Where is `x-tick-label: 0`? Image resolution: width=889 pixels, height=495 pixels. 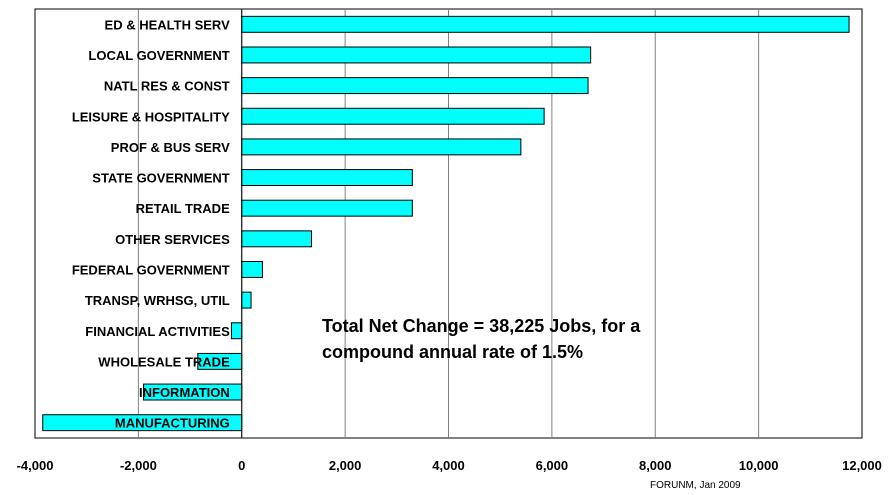 x-tick-label: 0 is located at coordinates (241, 465).